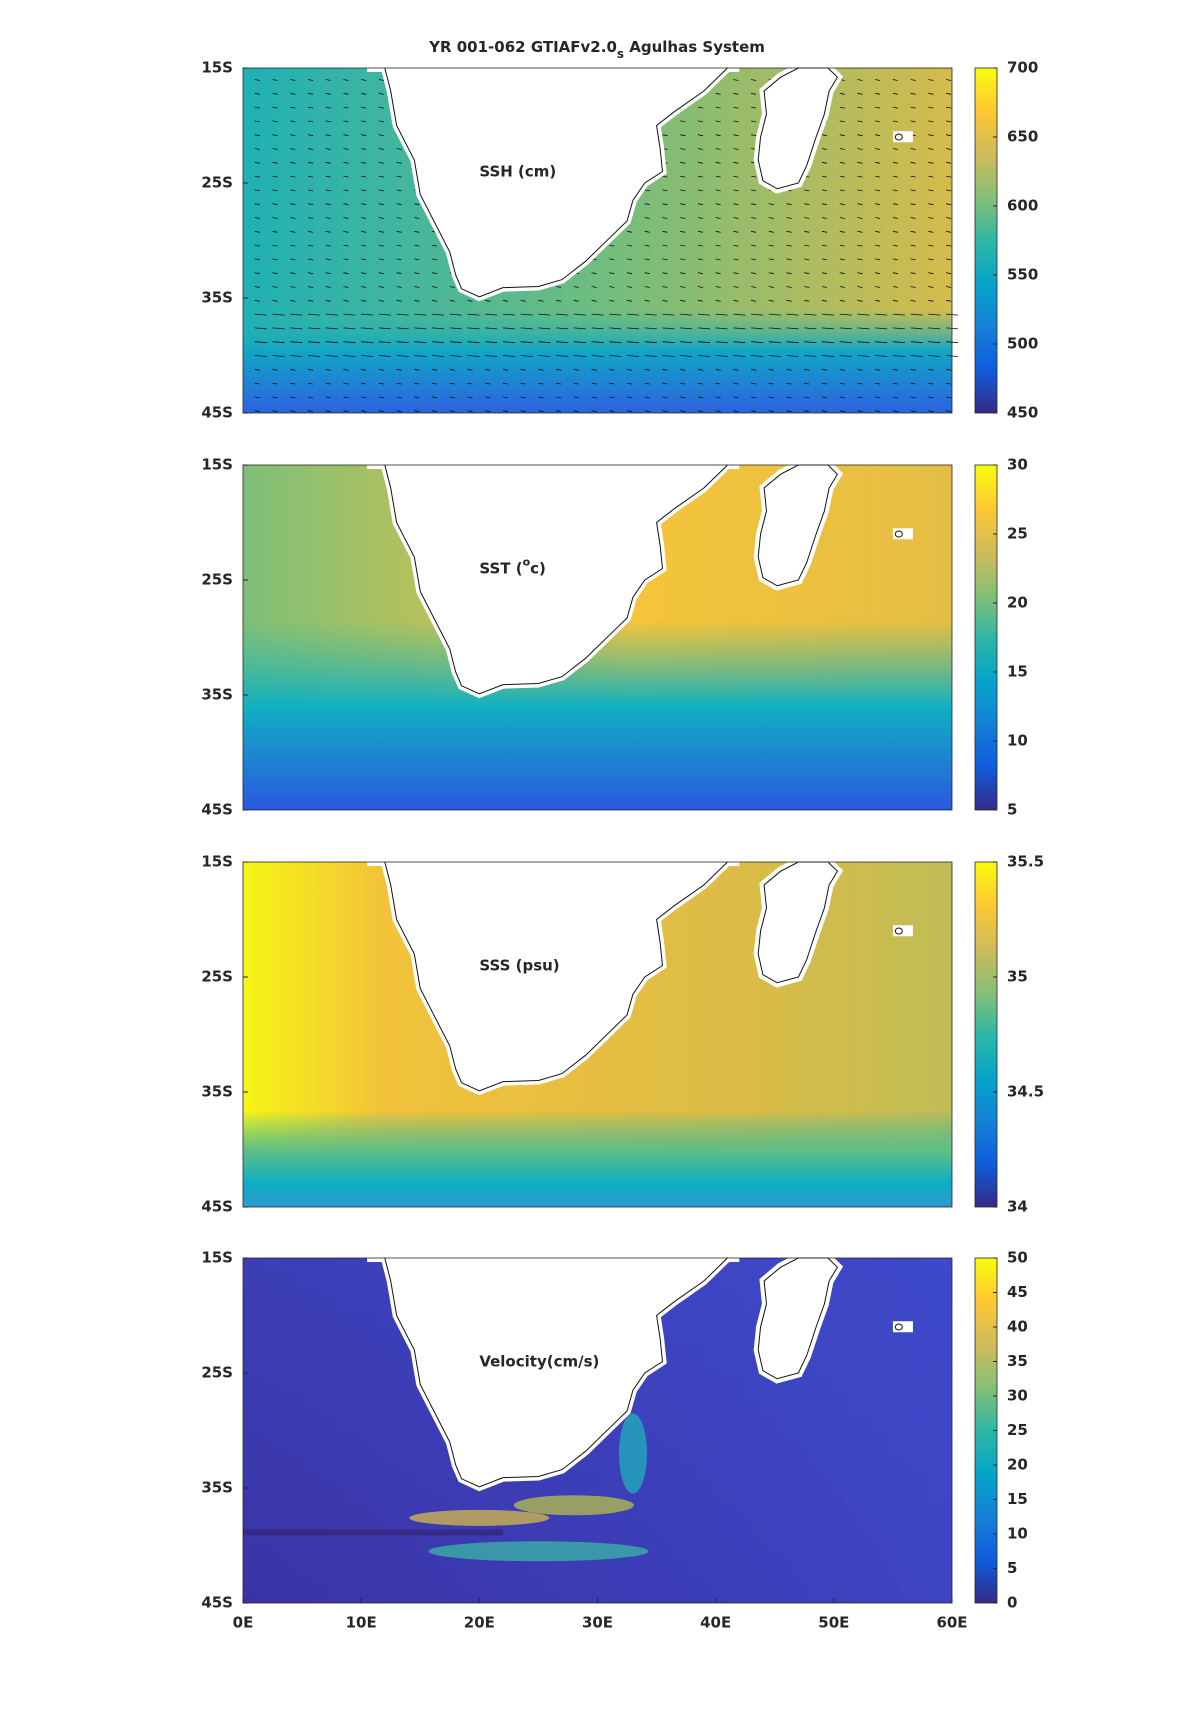 The image size is (1181, 1717). I want to click on x-tick-label: 0E, so click(243, 1623).